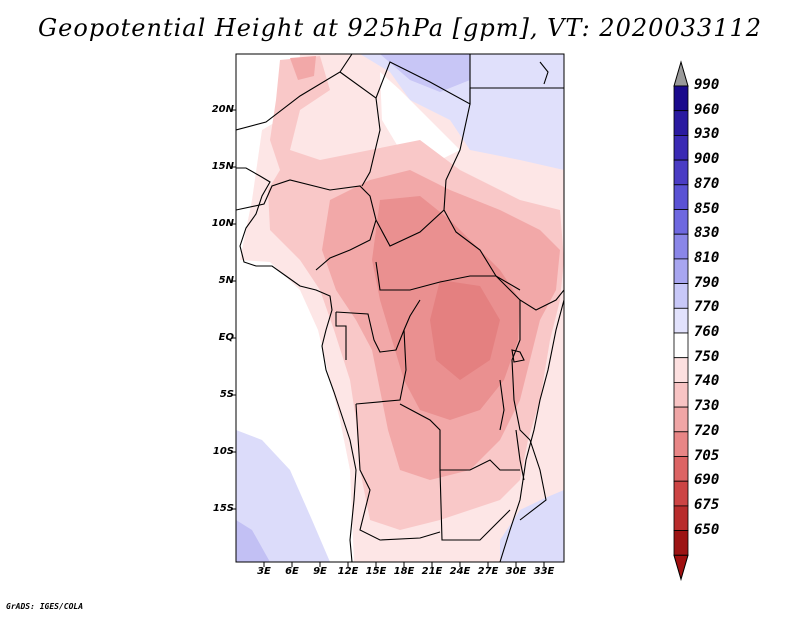 The image size is (800, 618). I want to click on lat-label-10s: 10S, so click(223, 451).